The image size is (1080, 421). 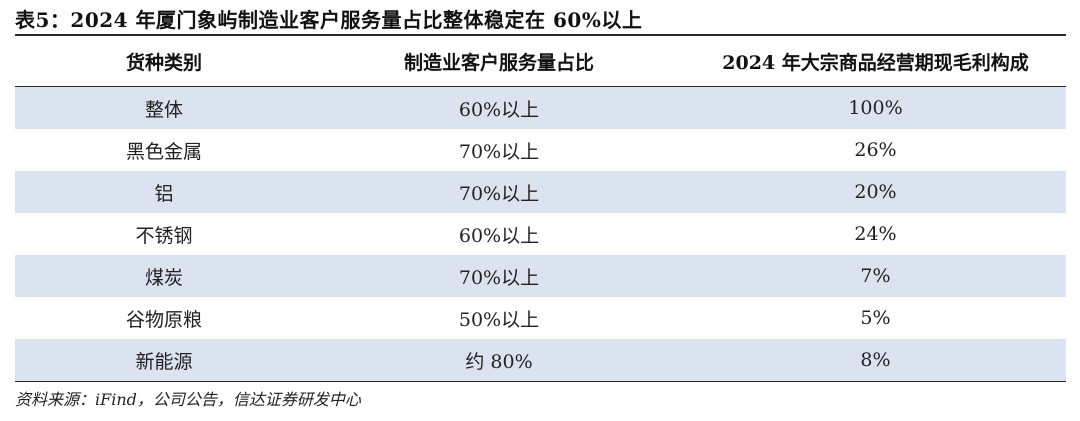 I want to click on table-row: 新能源 约 80% 8%, so click(x=540, y=360).